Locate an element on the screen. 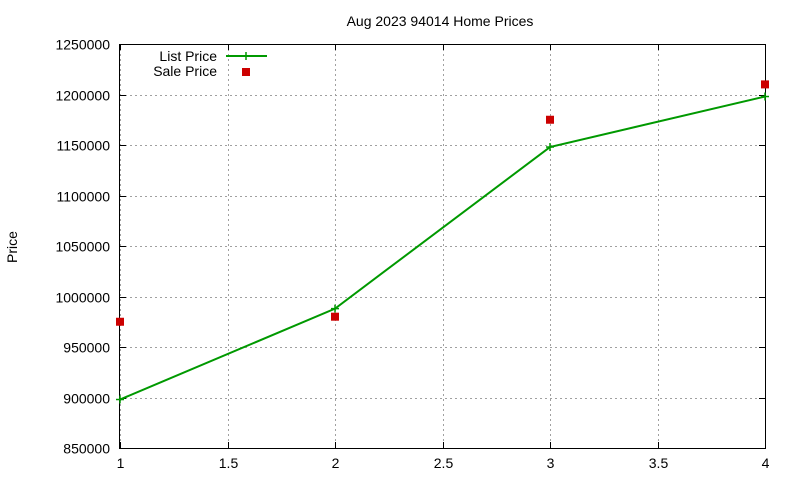  y-tick-label: 1100000 is located at coordinates (84, 197).